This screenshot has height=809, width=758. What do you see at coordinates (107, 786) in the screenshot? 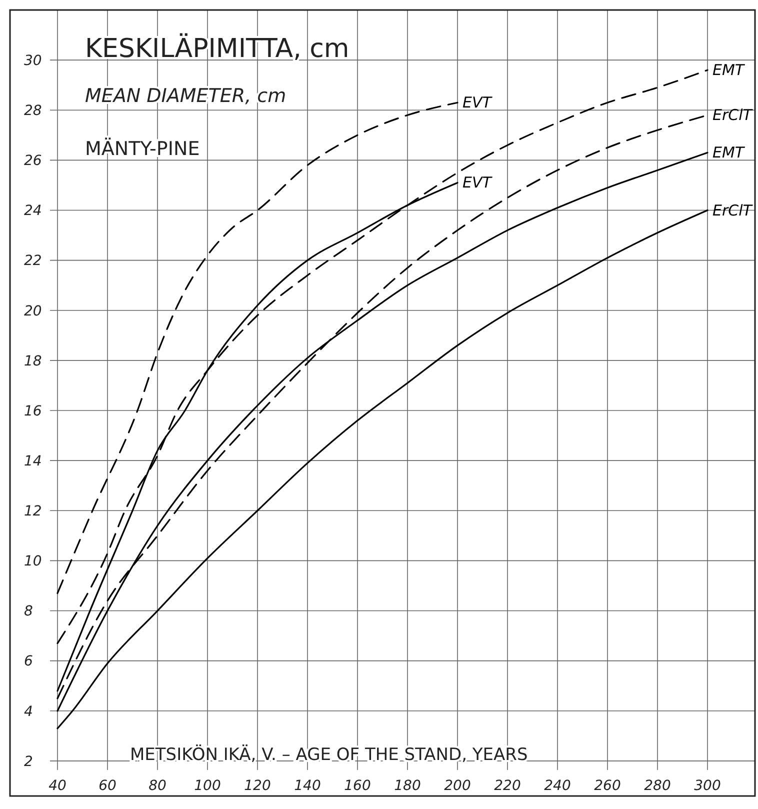
I see `x-tick-label: 60` at bounding box center [107, 786].